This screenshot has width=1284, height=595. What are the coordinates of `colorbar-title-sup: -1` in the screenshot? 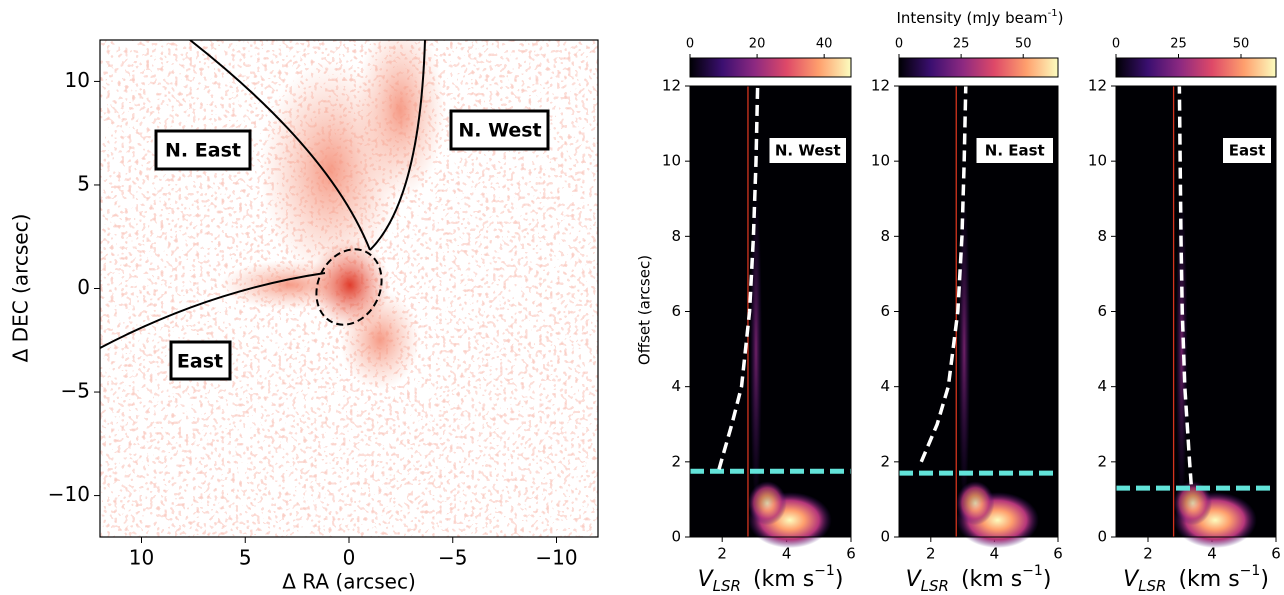 It's located at (1053, 13).